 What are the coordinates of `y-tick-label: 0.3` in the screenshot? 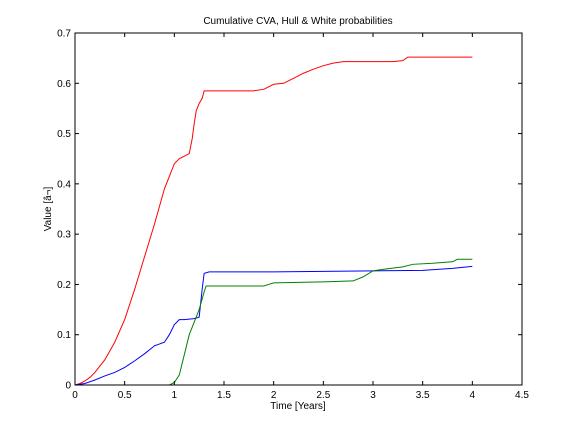 It's located at (64, 235).